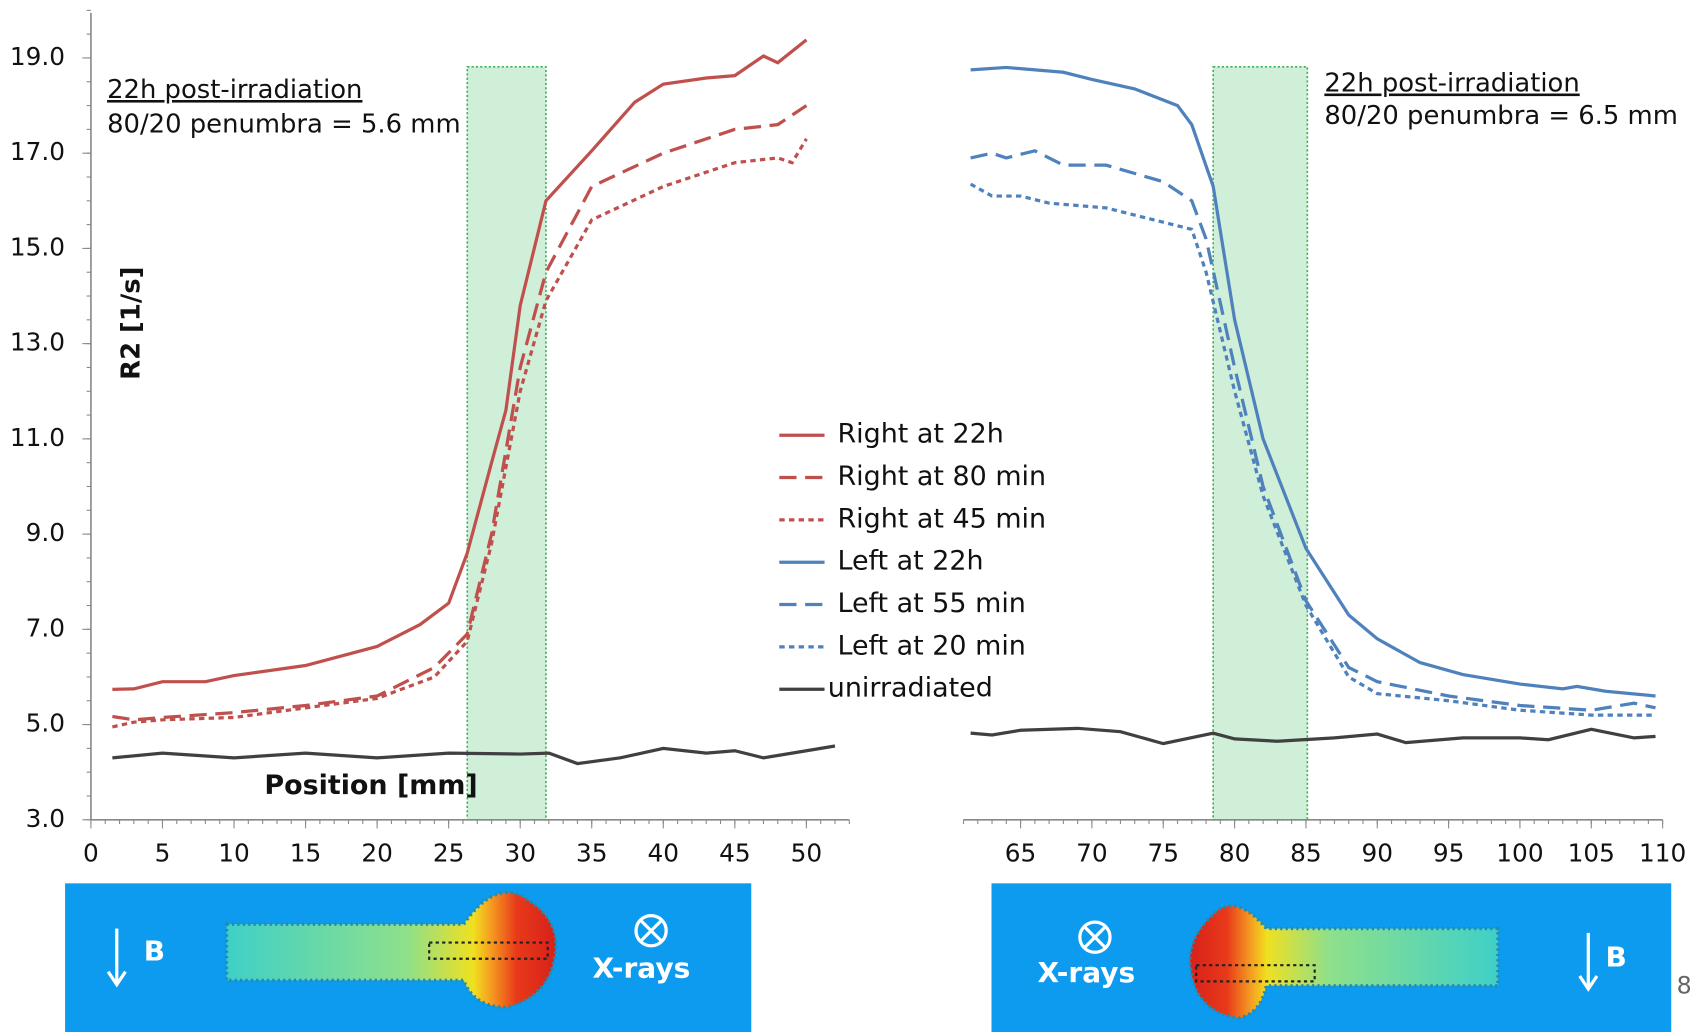 This screenshot has height=1032, width=1690. Describe the element at coordinates (377, 852) in the screenshot. I see `x-tick-label: 20` at that location.